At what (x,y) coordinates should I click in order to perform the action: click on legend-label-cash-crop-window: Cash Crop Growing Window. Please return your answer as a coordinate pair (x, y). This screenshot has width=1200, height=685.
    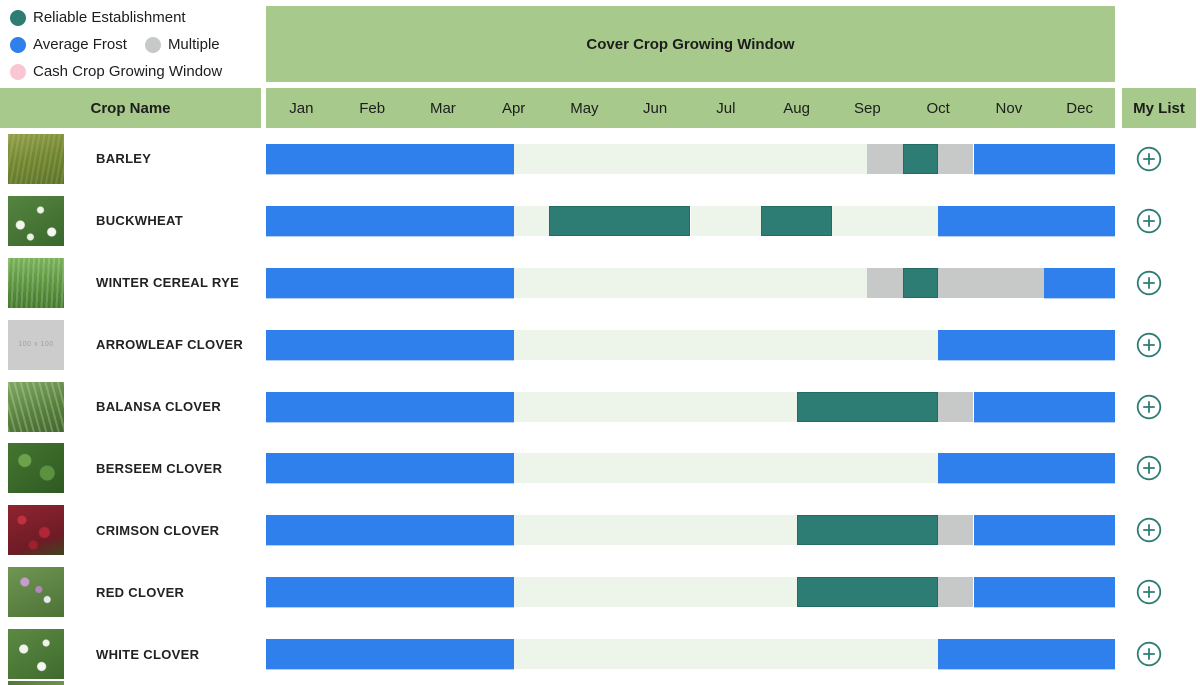
    Looking at the image, I should click on (128, 71).